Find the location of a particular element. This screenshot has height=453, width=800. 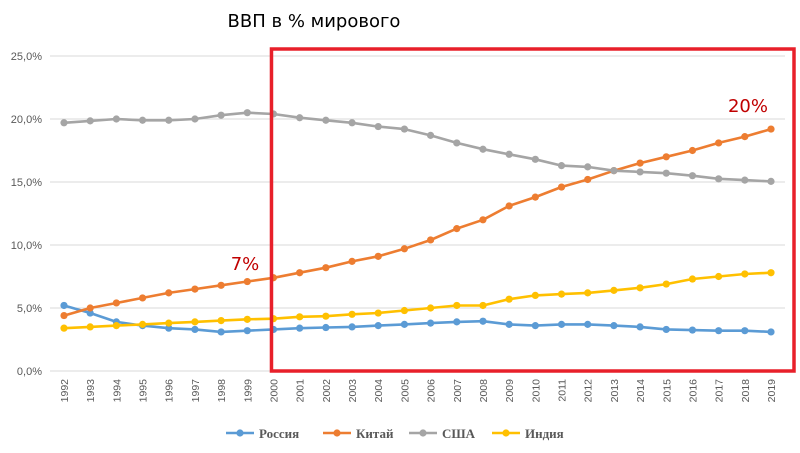

chart-title: ВВП в % мирового is located at coordinates (314, 21).